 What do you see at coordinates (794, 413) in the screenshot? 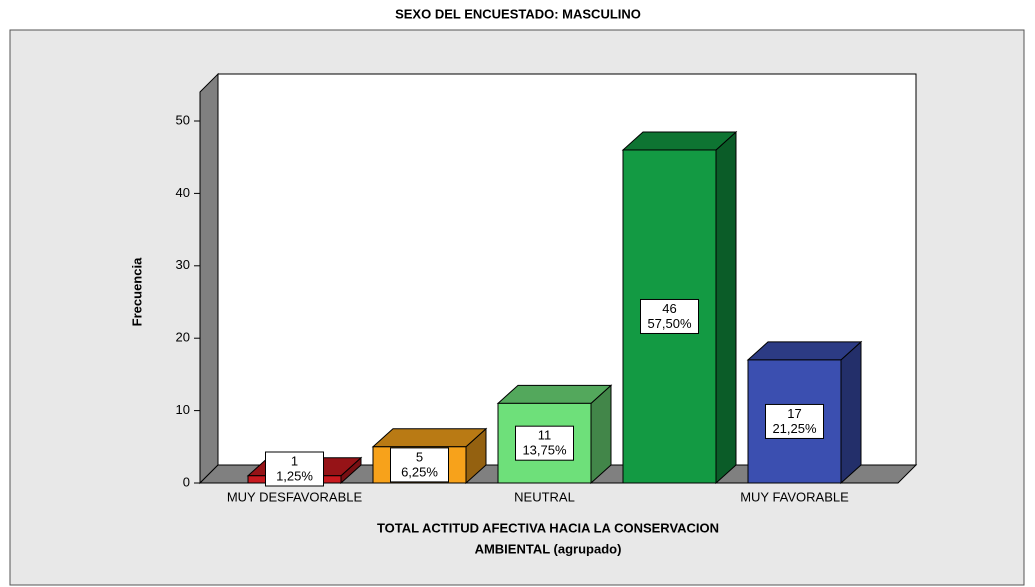
I see `data-label-count: 17` at bounding box center [794, 413].